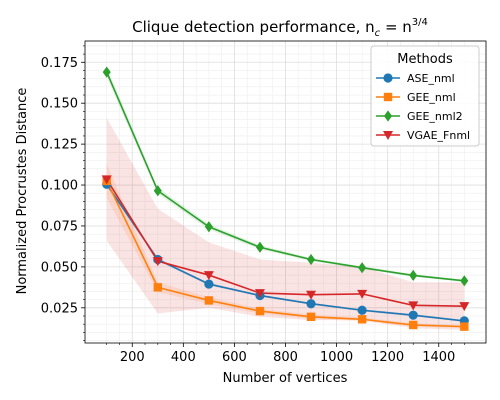 Image resolution: width=500 pixels, height=400 pixels. I want to click on y-tick-label: 0.050, so click(59, 267).